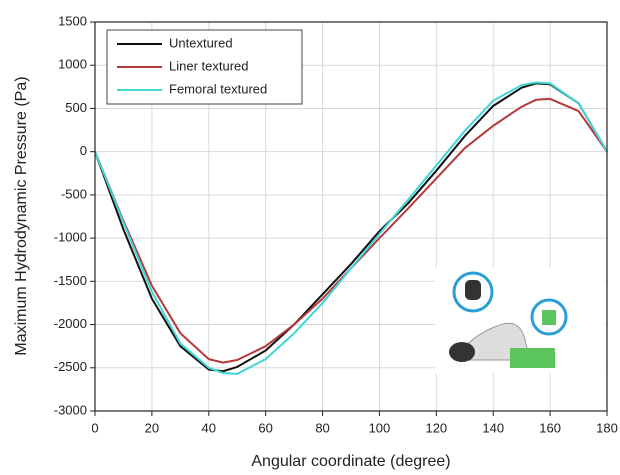 The height and width of the screenshot is (475, 620). I want to click on legend-label: Liner textured, so click(209, 65).